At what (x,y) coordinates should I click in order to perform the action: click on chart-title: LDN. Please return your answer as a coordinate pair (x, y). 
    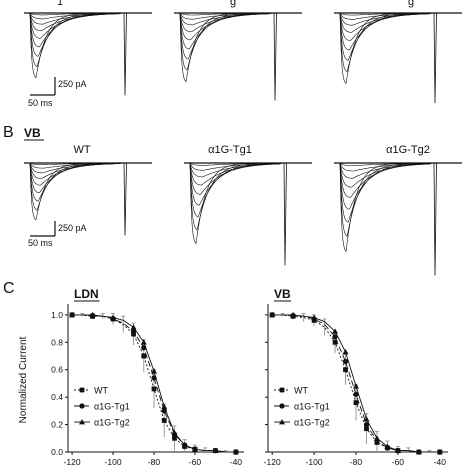
    Looking at the image, I should click on (86, 294).